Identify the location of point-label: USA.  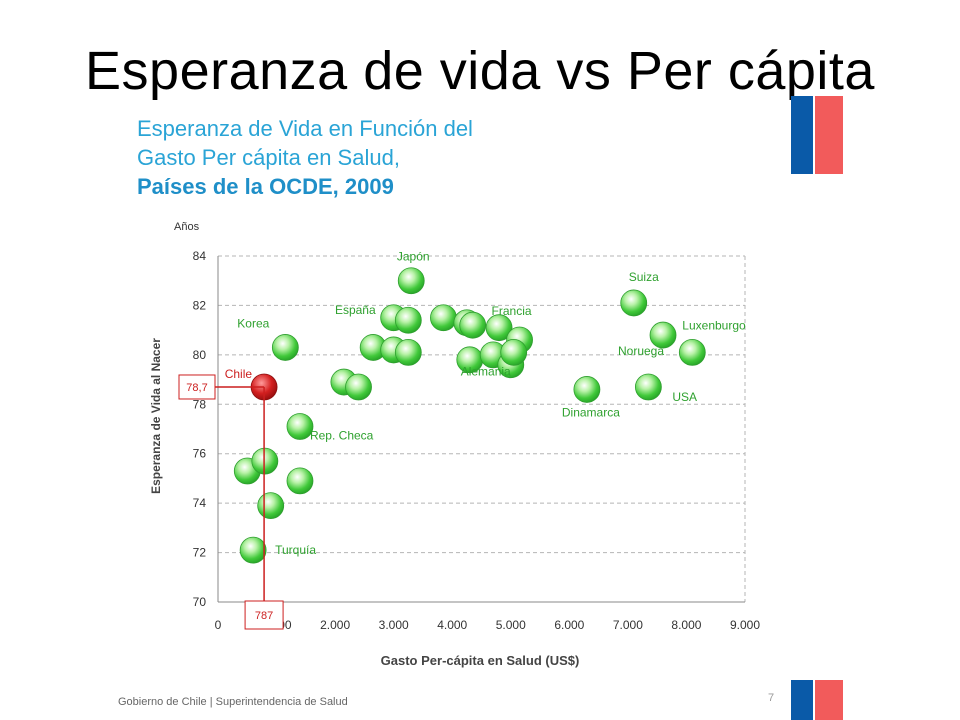
(684, 397).